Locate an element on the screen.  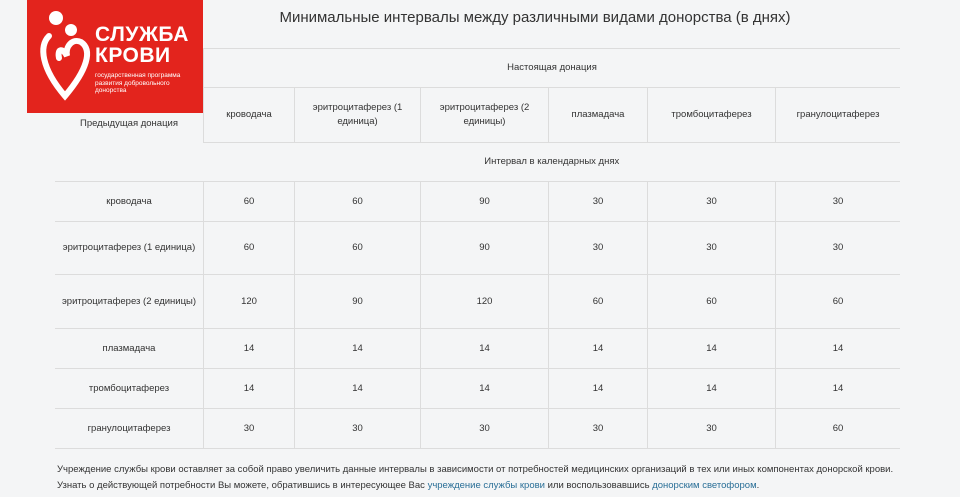
column-header: эритроцитаферез (1 единица) is located at coordinates (357, 115).